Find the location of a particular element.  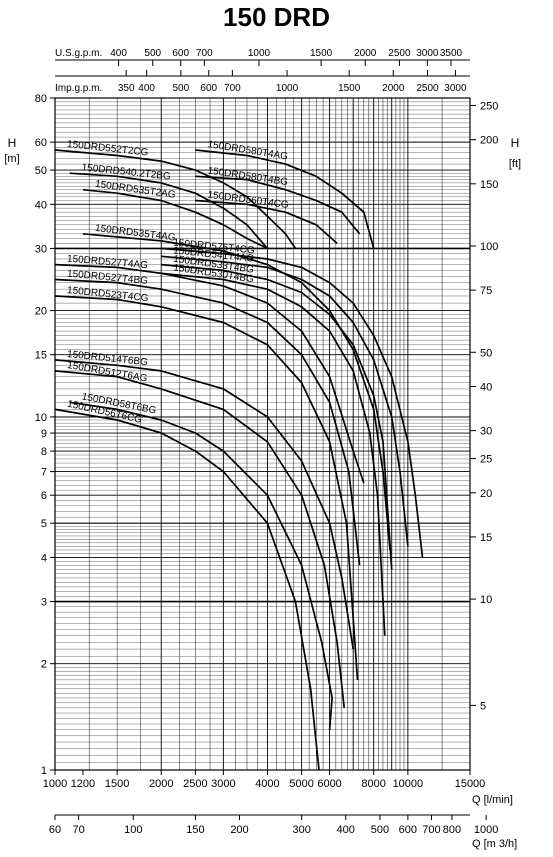

x-tick-label-usgpm: 1500 is located at coordinates (321, 53).